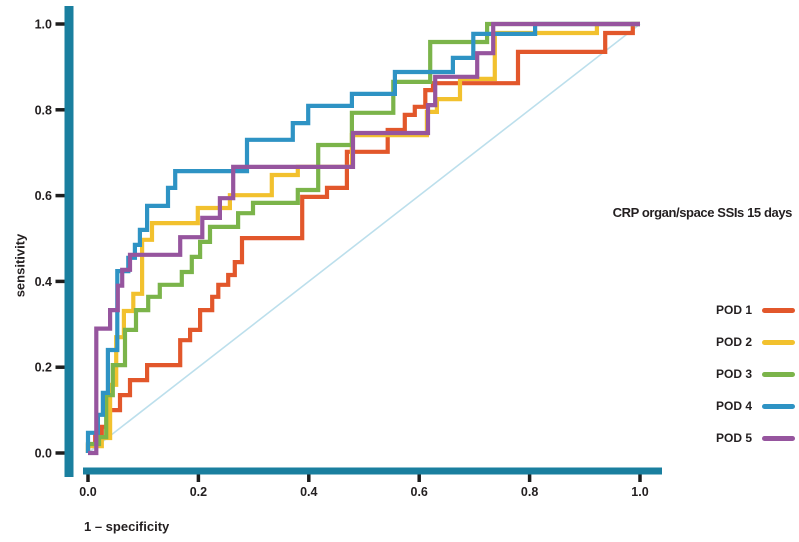 Image resolution: width=799 pixels, height=542 pixels. Describe the element at coordinates (87, 492) in the screenshot. I see `x-tick-label: 0.0` at that location.